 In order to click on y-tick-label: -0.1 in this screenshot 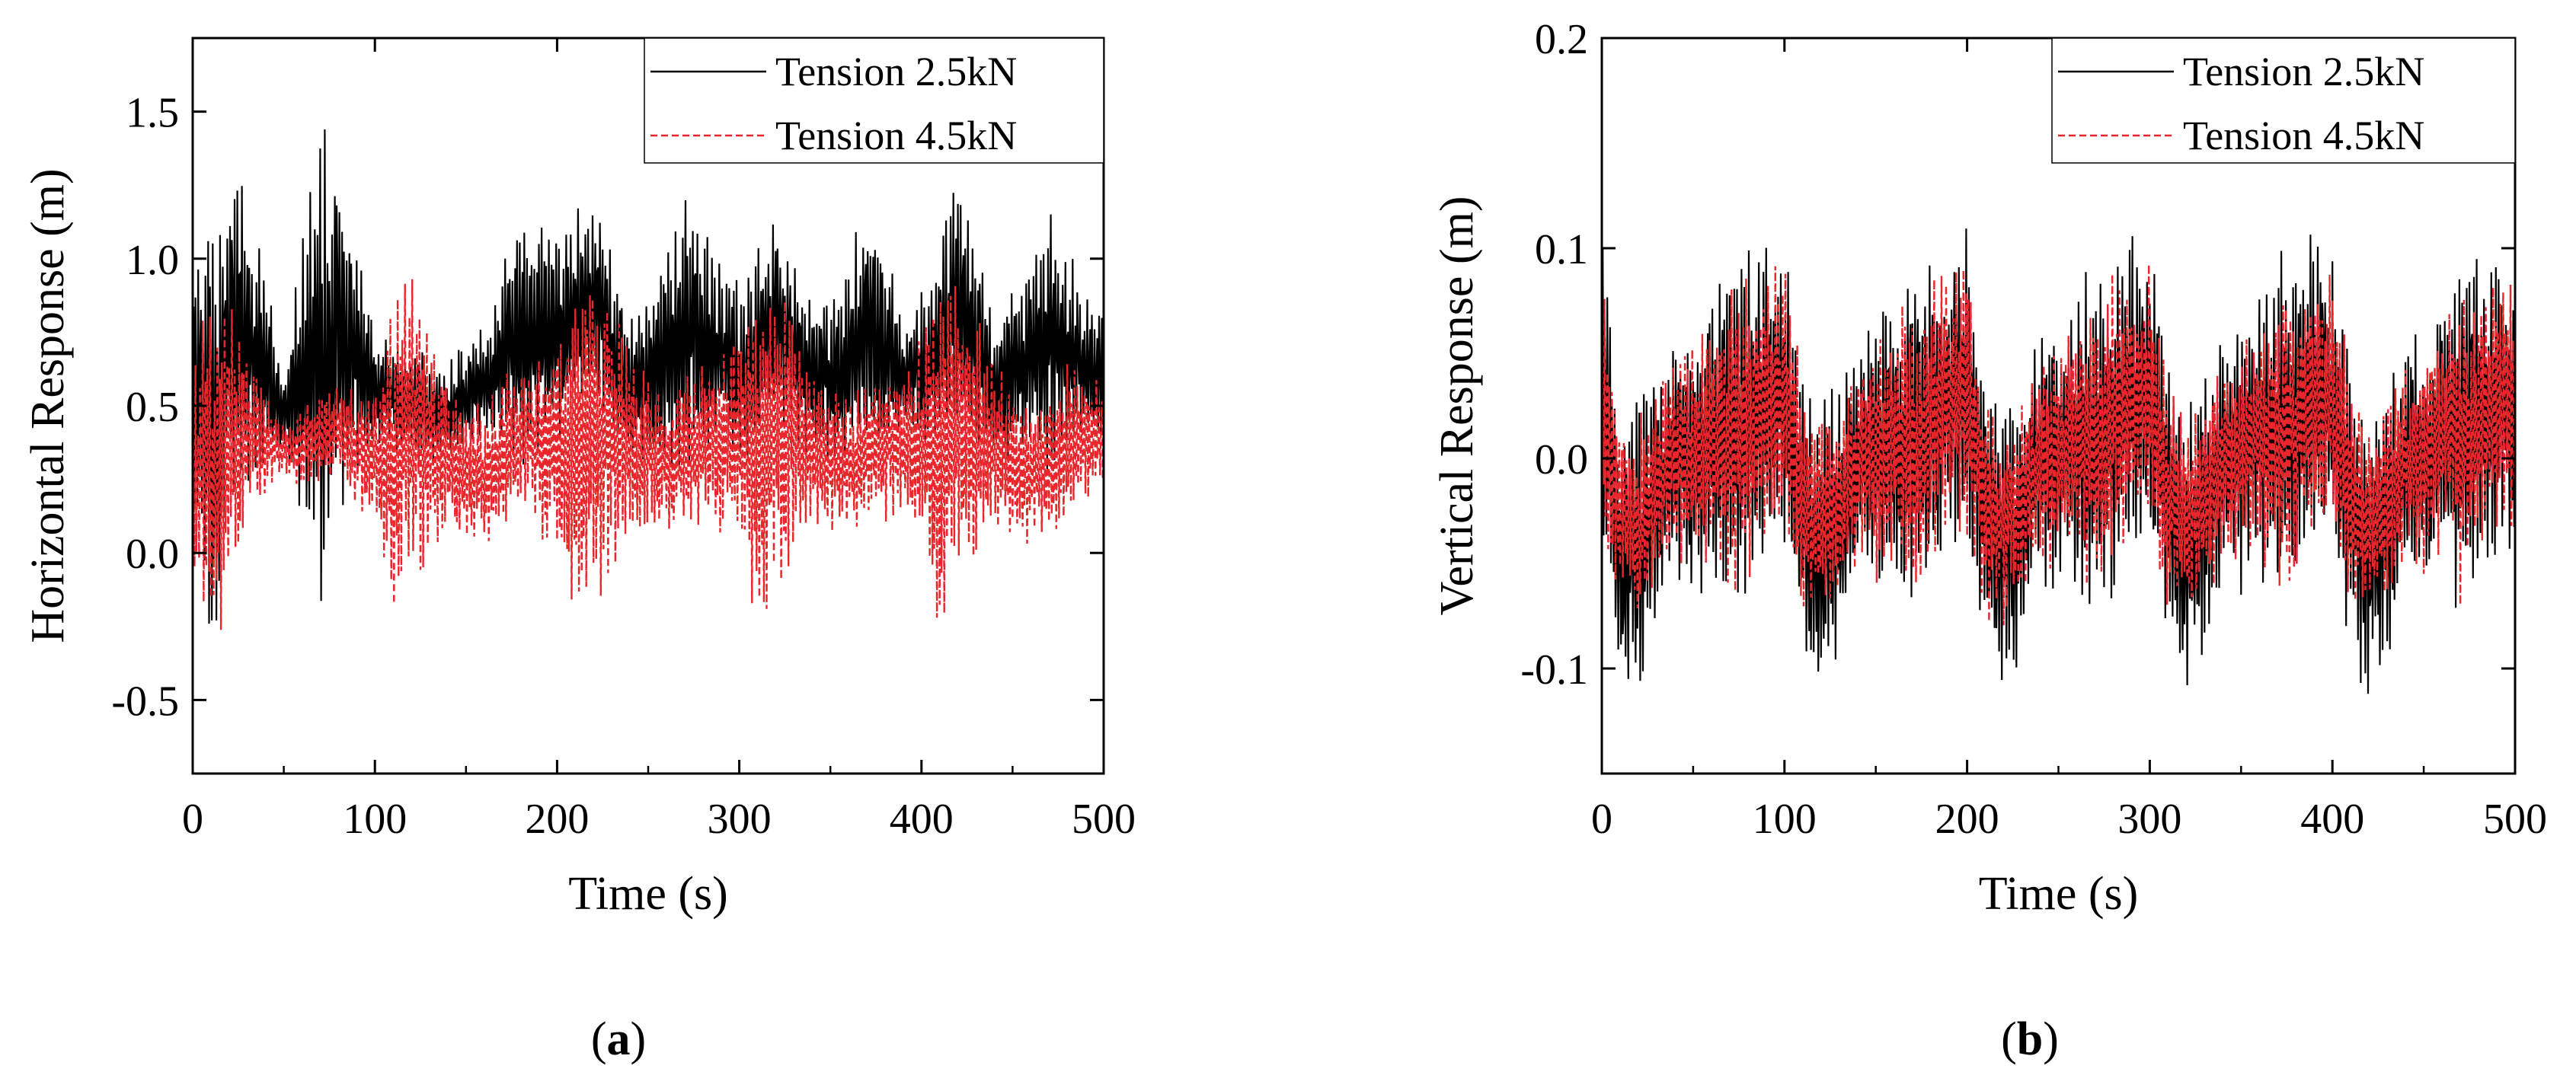, I will do `click(1554, 670)`.